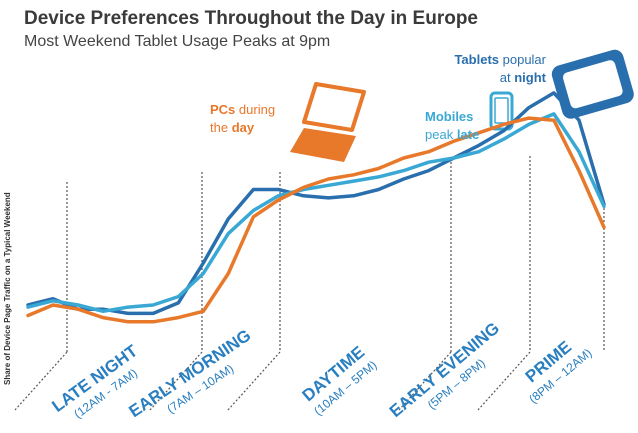 This screenshot has width=638, height=433. Describe the element at coordinates (255, 109) in the screenshot. I see `pcs-callout-text: during` at that location.